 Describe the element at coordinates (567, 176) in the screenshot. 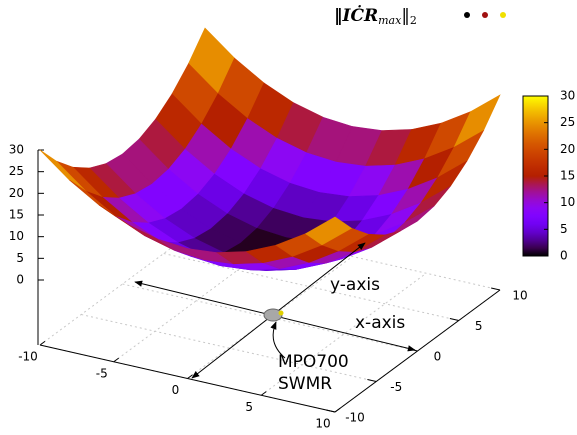

I see `colorbar-tick-label: 15` at that location.